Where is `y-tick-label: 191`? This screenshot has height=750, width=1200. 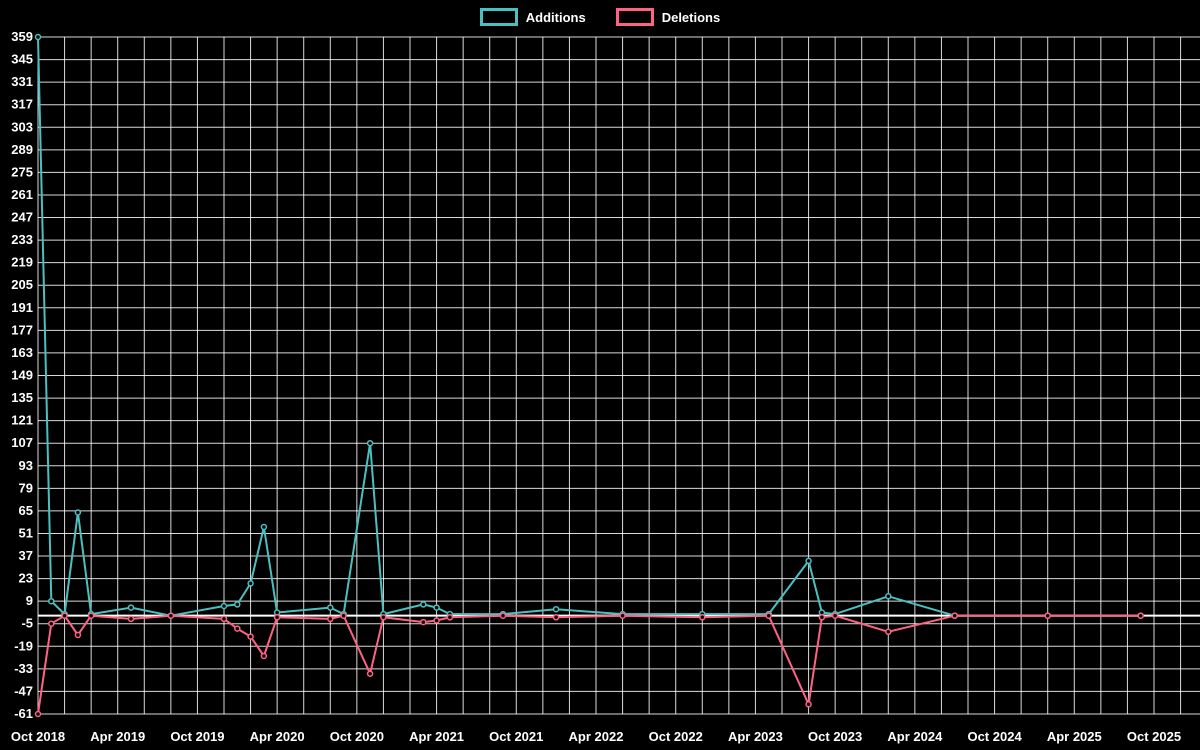
y-tick-label: 191 is located at coordinates (22, 307).